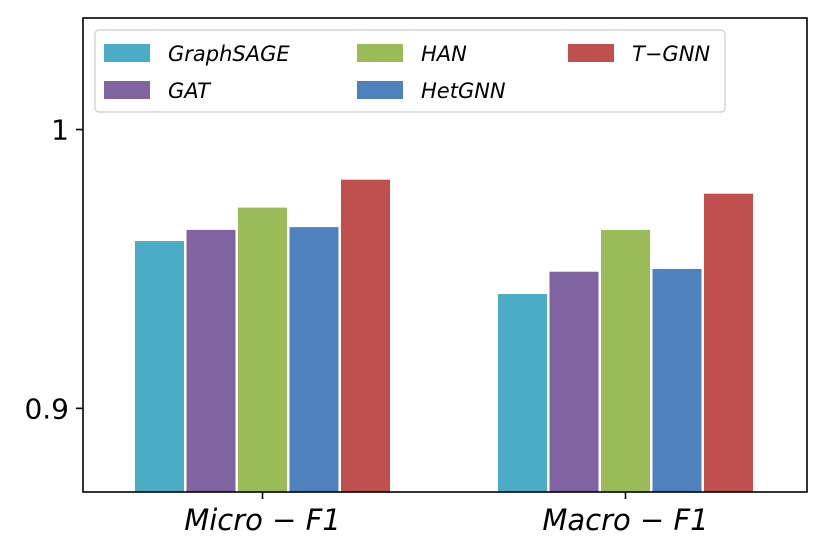 This screenshot has height=552, width=830. Describe the element at coordinates (728, 343) in the screenshot. I see `bar-tgnn-macro` at that location.